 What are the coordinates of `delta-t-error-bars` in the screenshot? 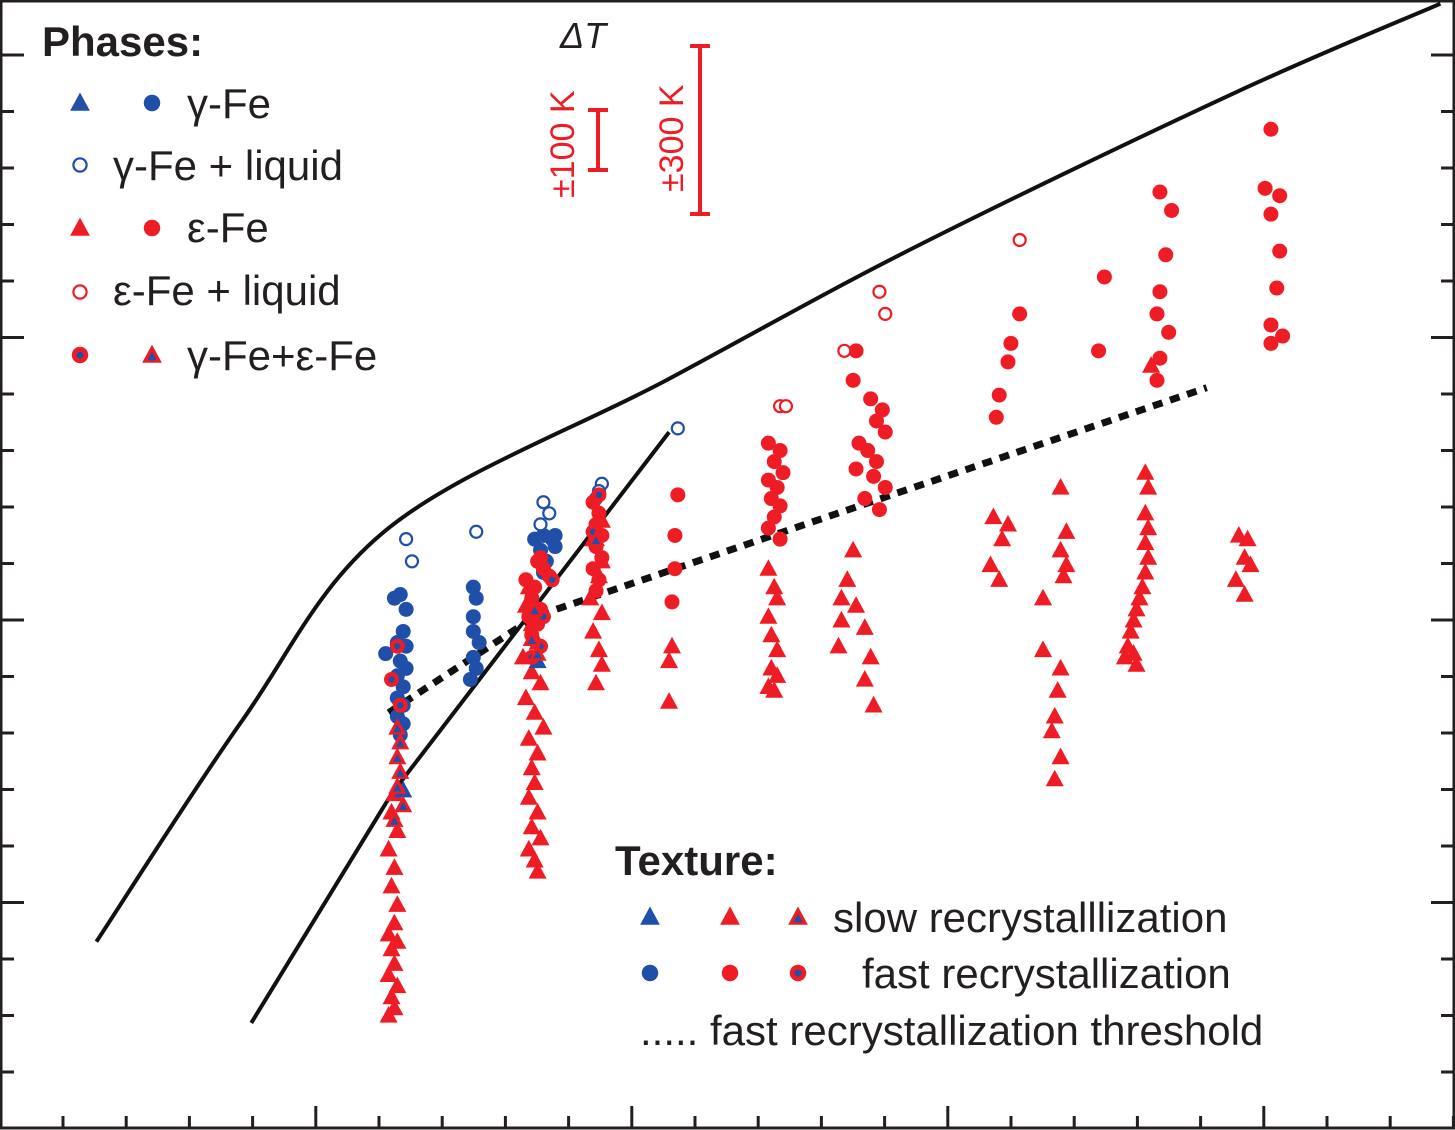 It's located at (649, 130).